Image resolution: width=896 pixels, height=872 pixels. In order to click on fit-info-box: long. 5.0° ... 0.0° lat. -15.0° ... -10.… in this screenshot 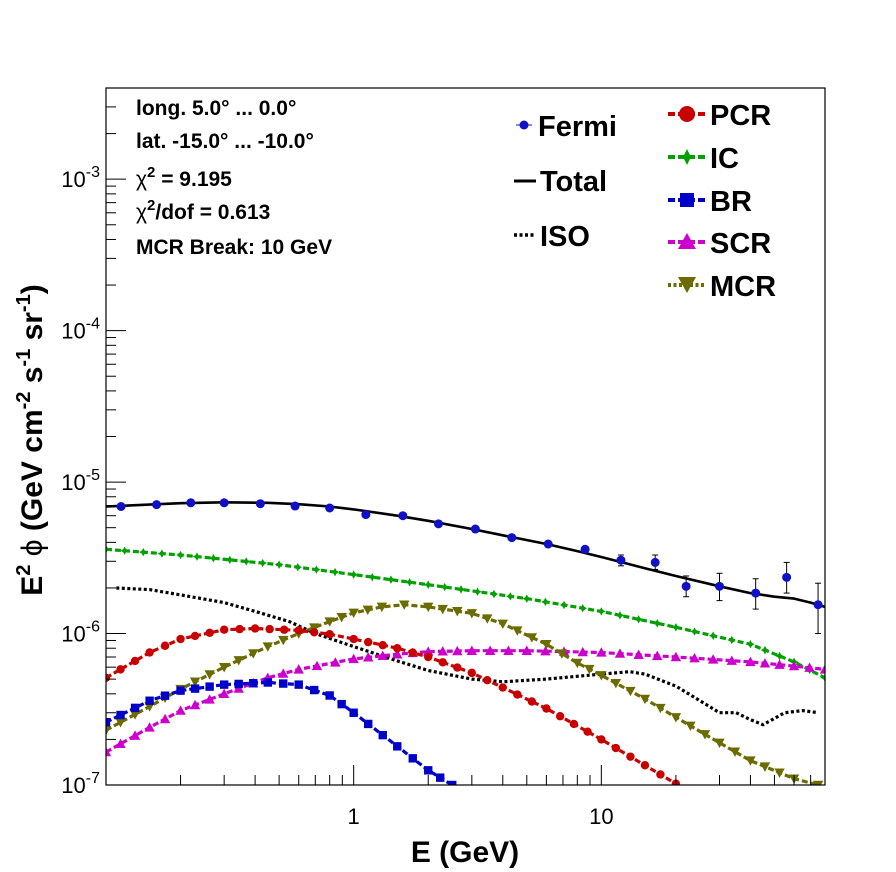, I will do `click(234, 178)`.